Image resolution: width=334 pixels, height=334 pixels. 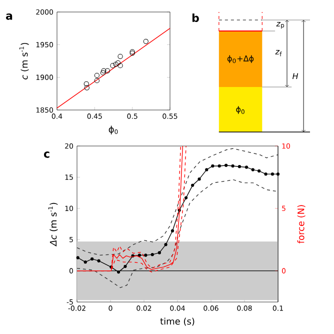 What do you see at coordinates (280, 25) in the screenshot?
I see `text: z$_{p}$` at bounding box center [280, 25].